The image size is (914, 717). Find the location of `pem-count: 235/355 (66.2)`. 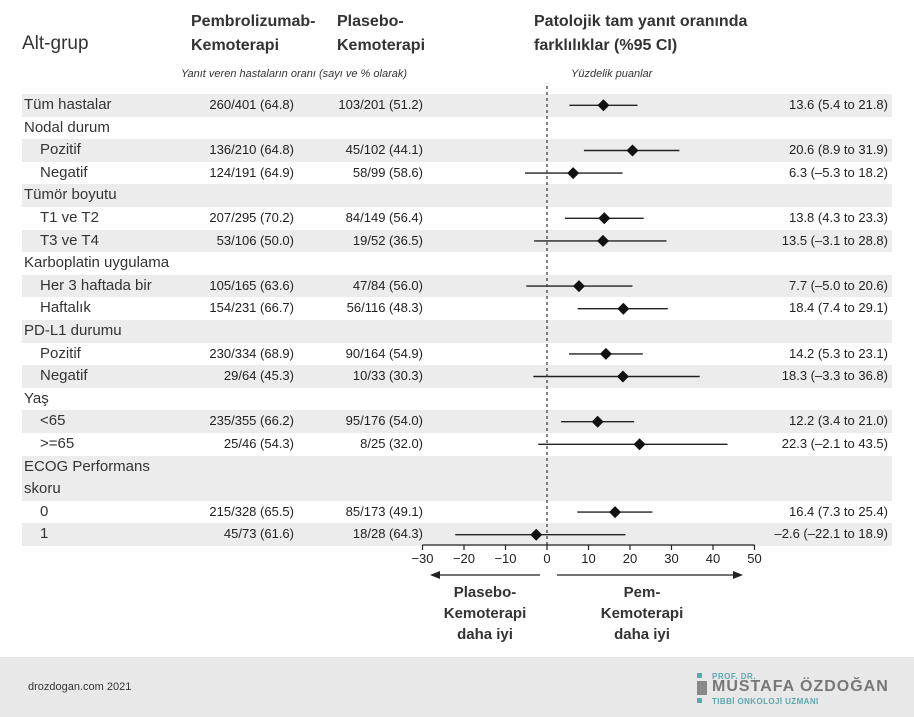

pem-count: 235/355 (66.2) is located at coordinates (251, 421).